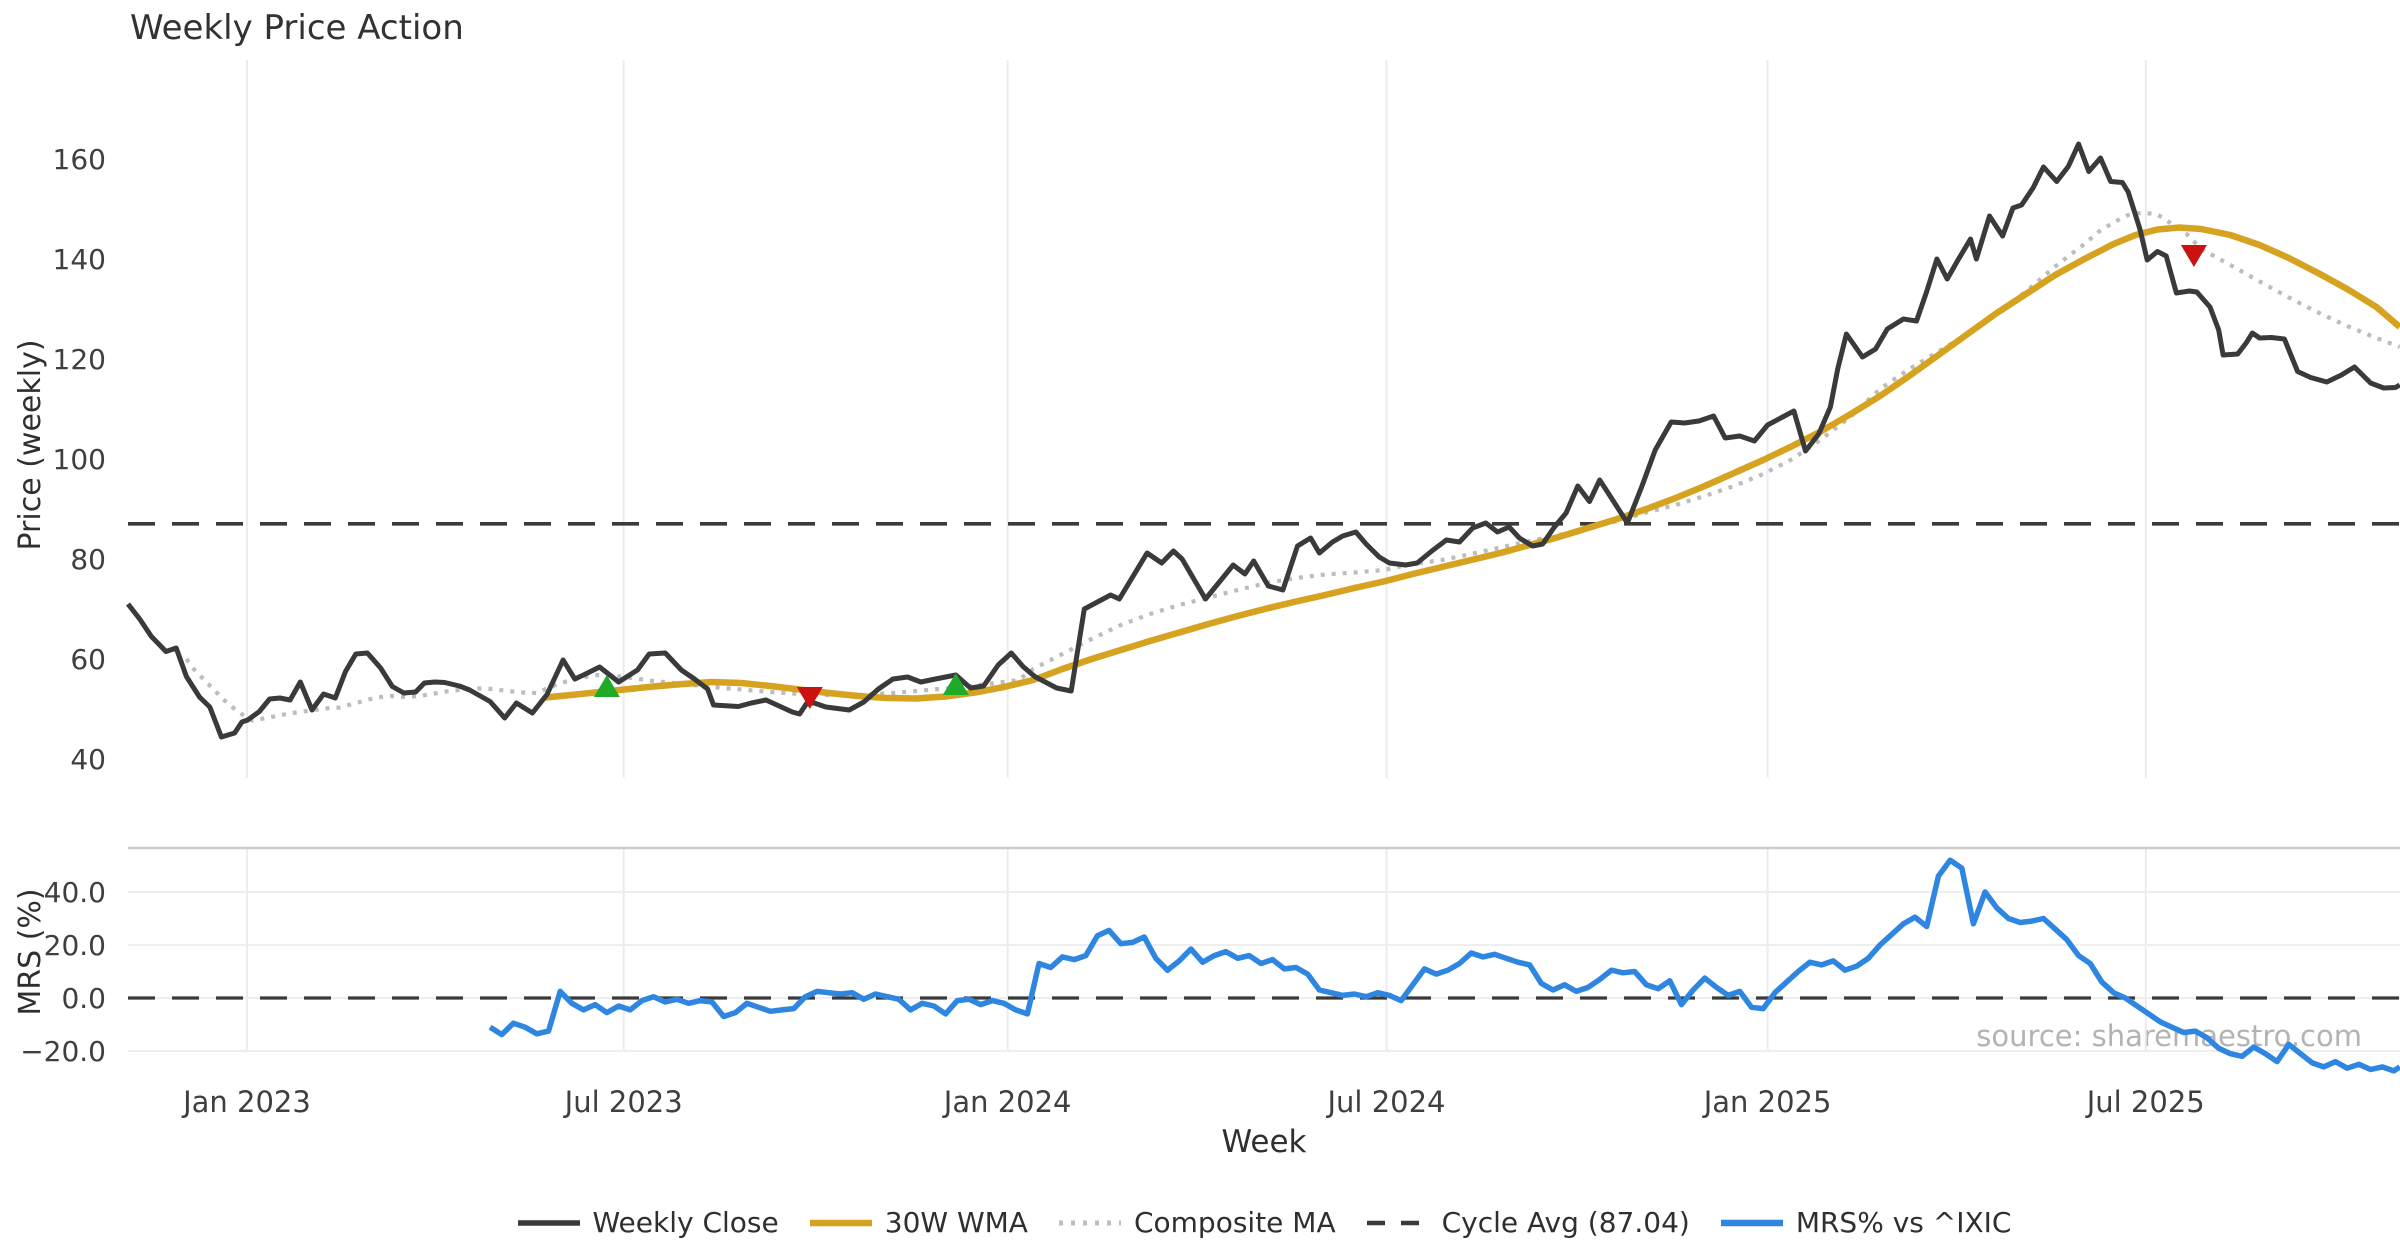 The image size is (2400, 1260). Describe the element at coordinates (2145, 1102) in the screenshot. I see `xtick-label: Jul 2025` at that location.